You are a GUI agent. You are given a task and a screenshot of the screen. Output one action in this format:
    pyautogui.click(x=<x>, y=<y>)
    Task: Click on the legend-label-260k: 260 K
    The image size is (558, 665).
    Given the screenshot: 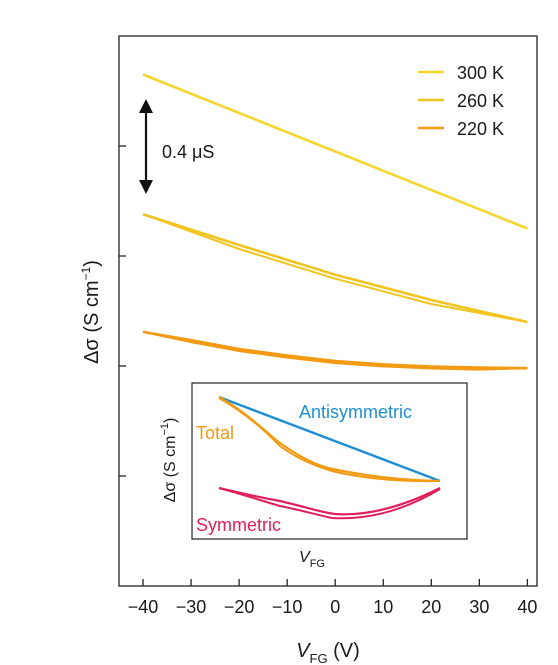 What is the action you would take?
    pyautogui.click(x=480, y=101)
    